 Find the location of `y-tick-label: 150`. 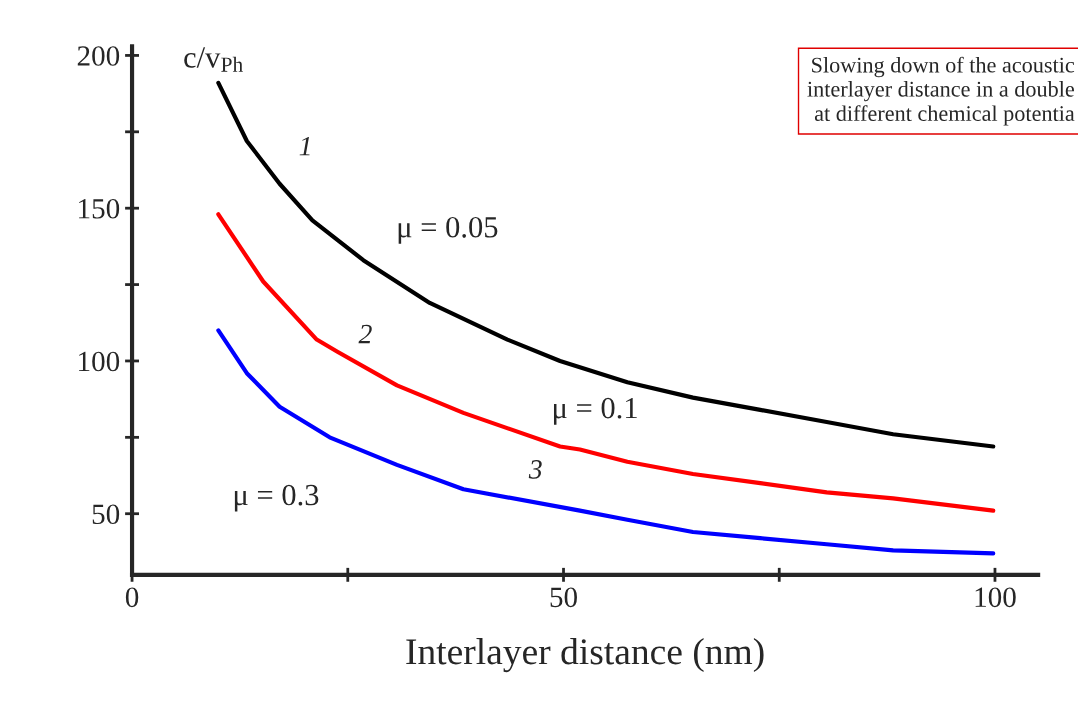

y-tick-label: 150 is located at coordinates (99, 208).